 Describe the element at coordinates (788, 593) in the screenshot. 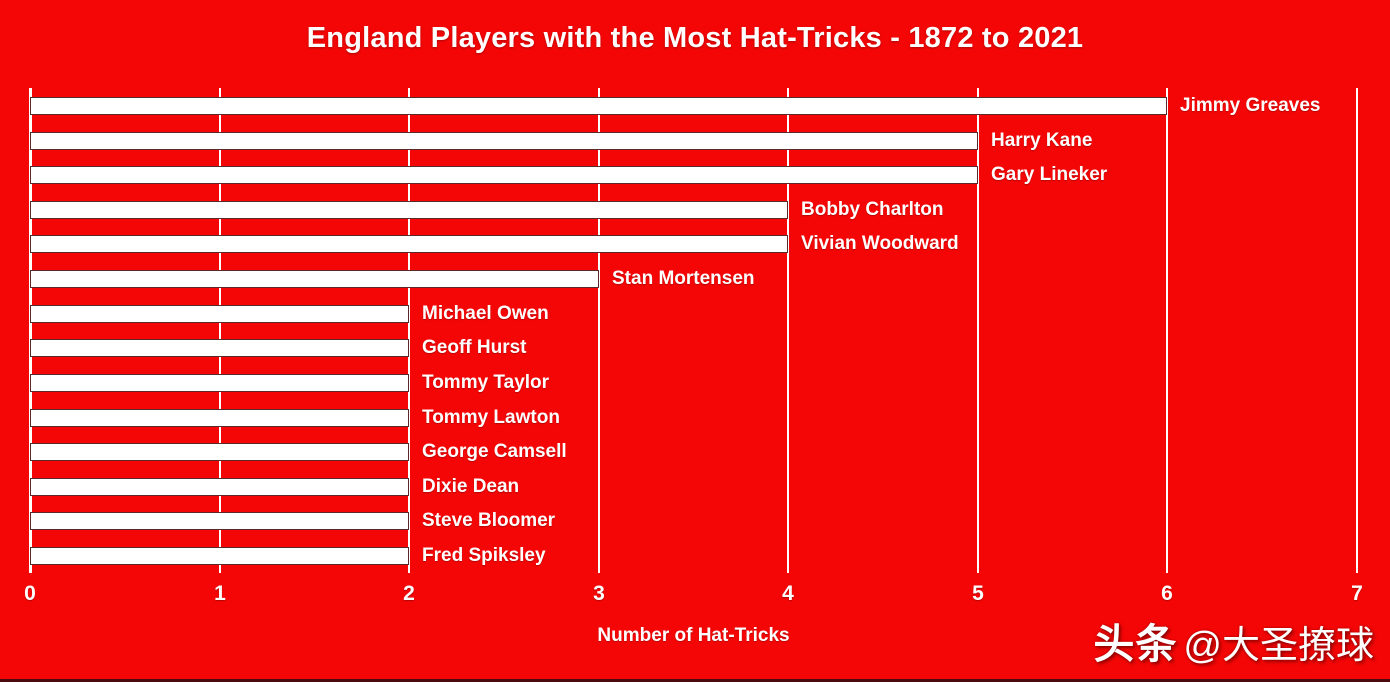

I see `x-tick-label: 4` at that location.